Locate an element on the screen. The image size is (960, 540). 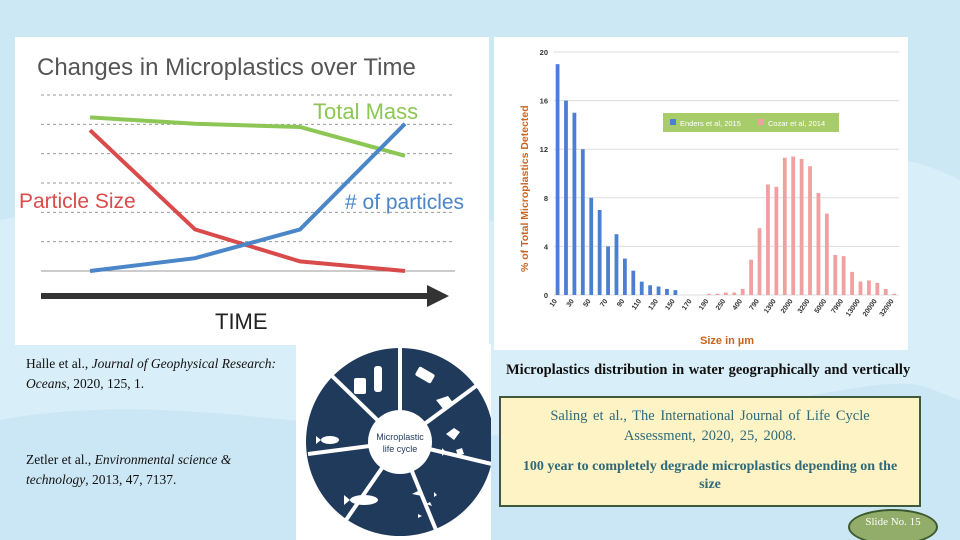
time-arrow-head is located at coordinates (438, 296).